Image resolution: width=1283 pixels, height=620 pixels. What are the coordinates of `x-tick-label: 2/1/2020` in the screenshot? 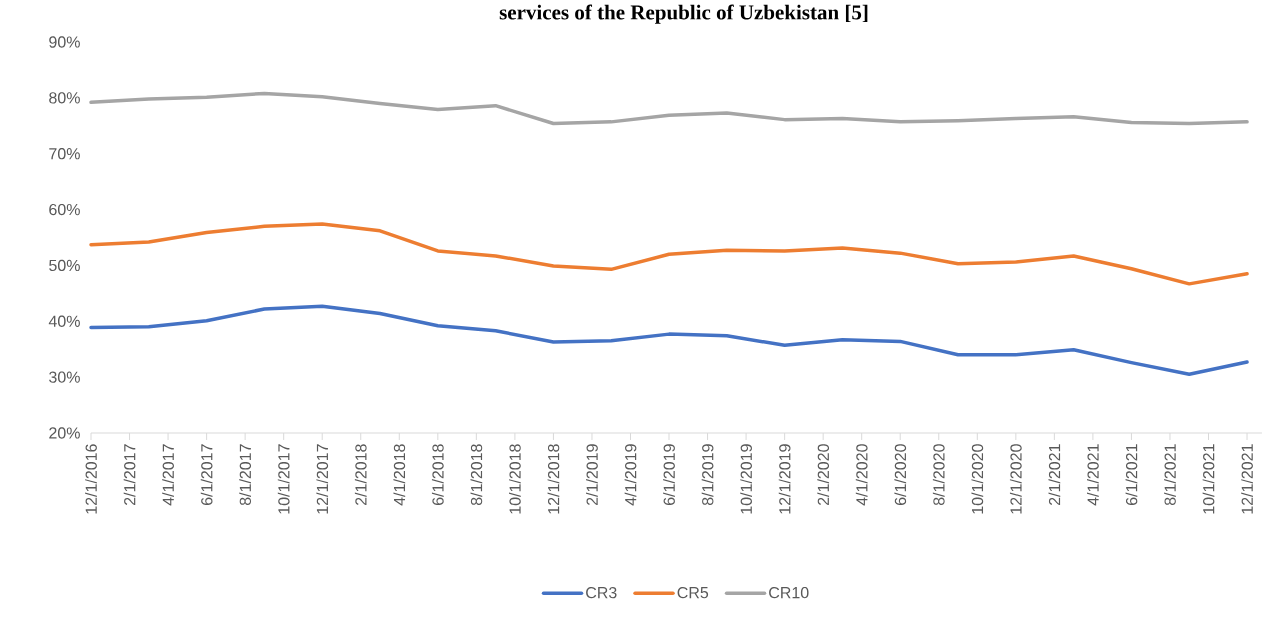 It's located at (823, 474).